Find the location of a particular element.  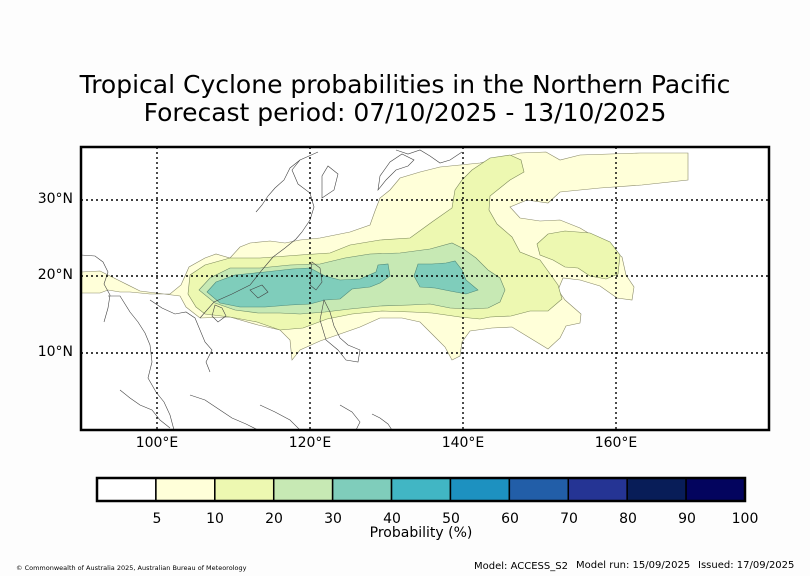

lon-label-140e: 140°E is located at coordinates (463, 443).